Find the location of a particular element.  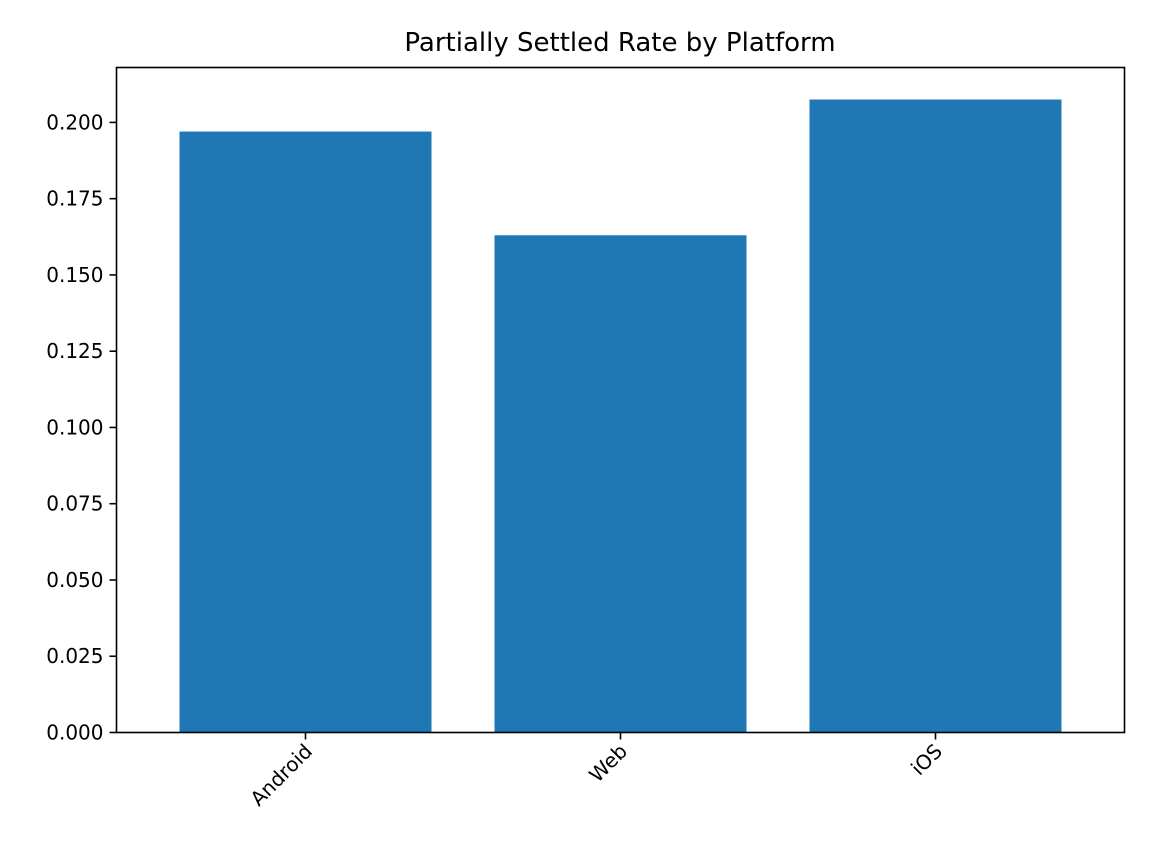

y-tick-label: 0.050 is located at coordinates (74, 580).